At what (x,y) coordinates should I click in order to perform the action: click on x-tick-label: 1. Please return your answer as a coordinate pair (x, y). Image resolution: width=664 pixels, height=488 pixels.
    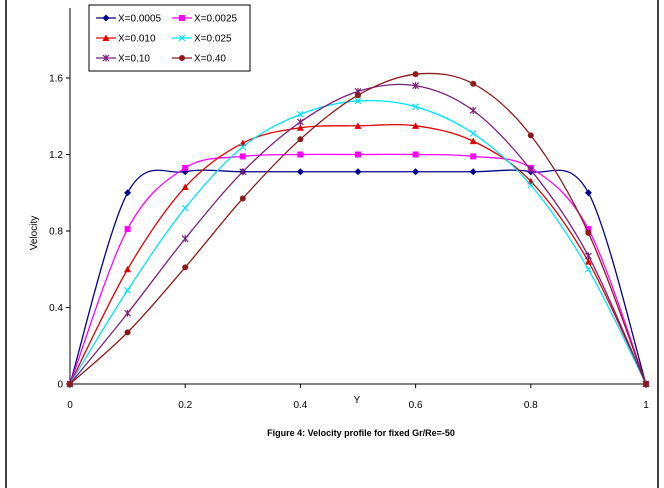
    Looking at the image, I should click on (646, 405).